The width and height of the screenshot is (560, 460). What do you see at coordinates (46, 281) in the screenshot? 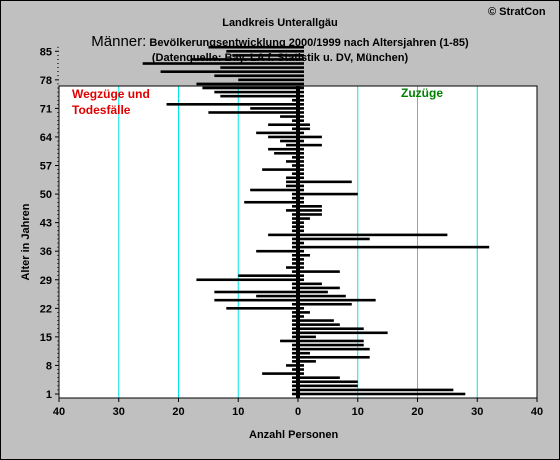
I see `y-tick-label: 29` at bounding box center [46, 281].